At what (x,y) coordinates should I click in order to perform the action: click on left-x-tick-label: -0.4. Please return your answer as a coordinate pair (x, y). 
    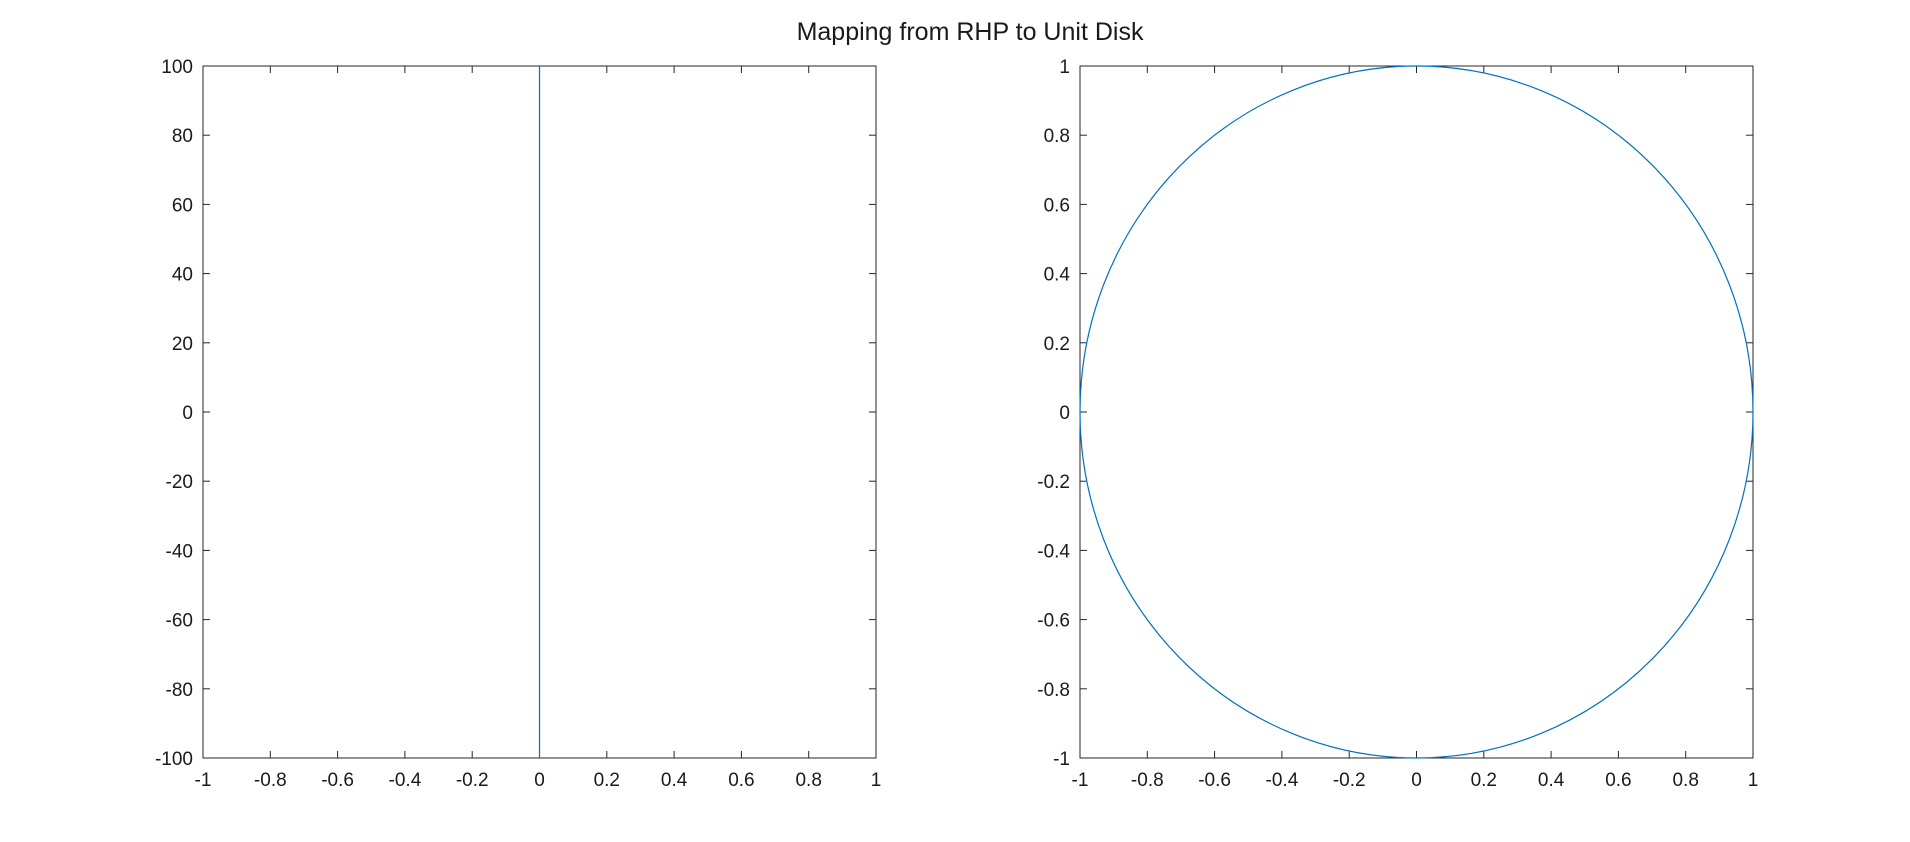
    Looking at the image, I should click on (405, 780).